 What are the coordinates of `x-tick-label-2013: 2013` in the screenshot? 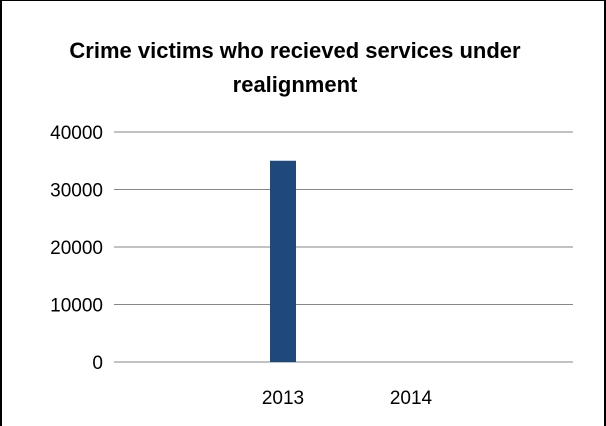 It's located at (283, 398).